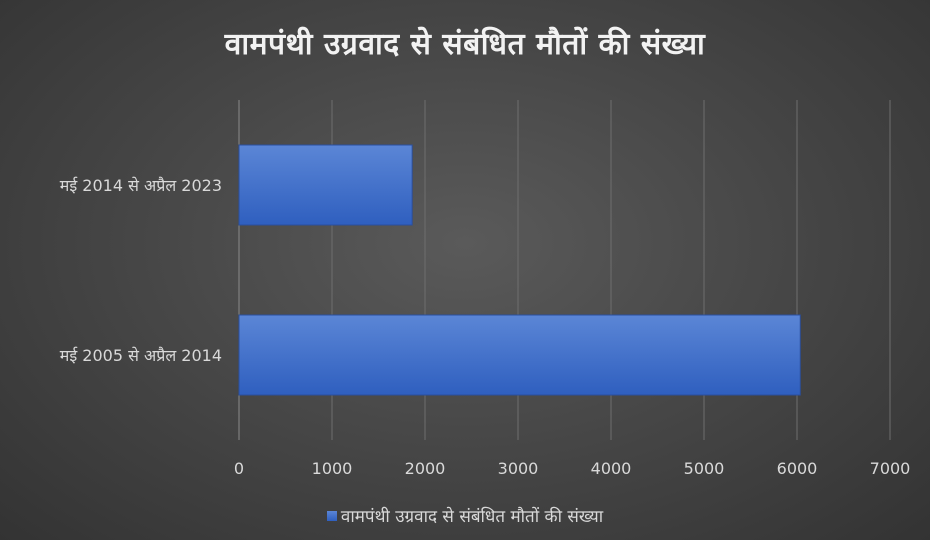  I want to click on legend-swatch, so click(331, 516).